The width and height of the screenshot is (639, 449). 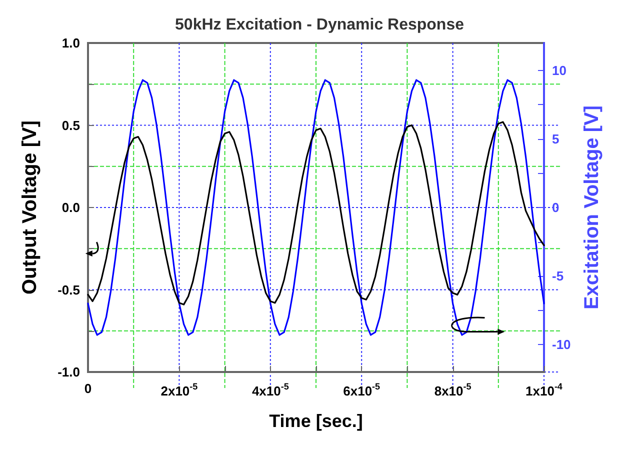 I want to click on y2-tick-label: -5, so click(x=558, y=276).